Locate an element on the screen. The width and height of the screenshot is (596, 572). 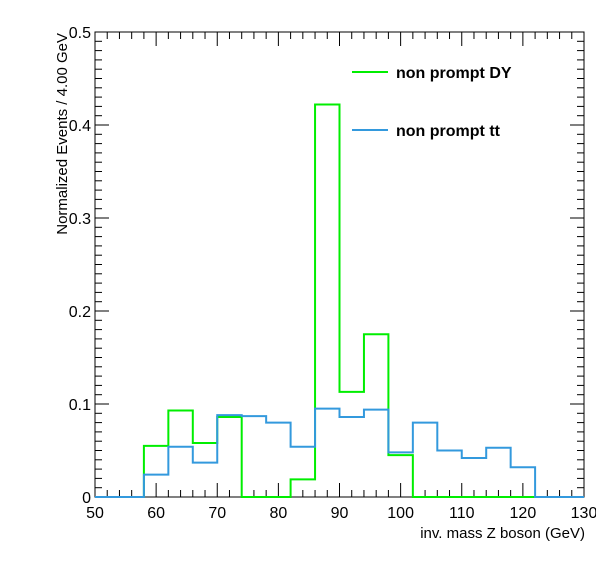
x-tick-label: 70 is located at coordinates (217, 513).